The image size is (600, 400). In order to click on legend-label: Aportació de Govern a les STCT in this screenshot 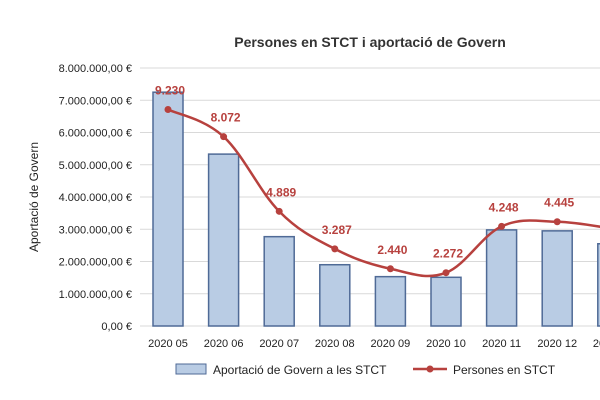, I will do `click(300, 370)`.